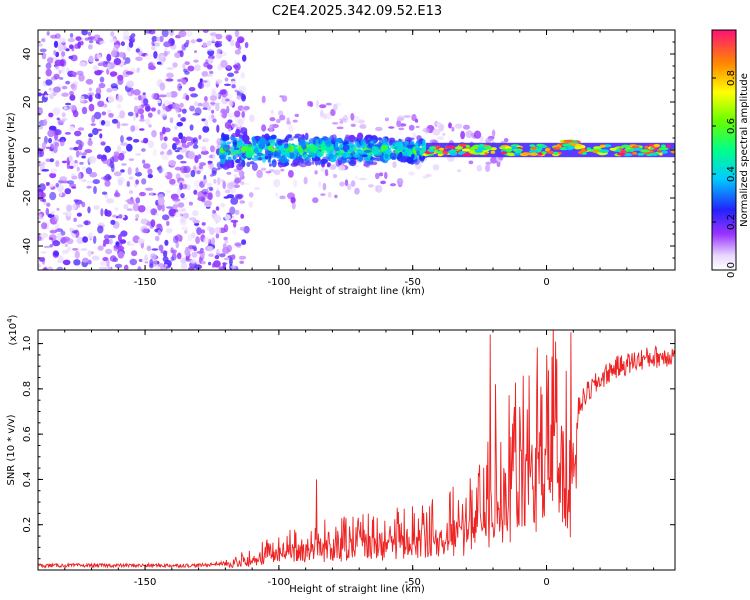  Describe the element at coordinates (546, 582) in the screenshot. I see `x-tick-label: 0` at that location.